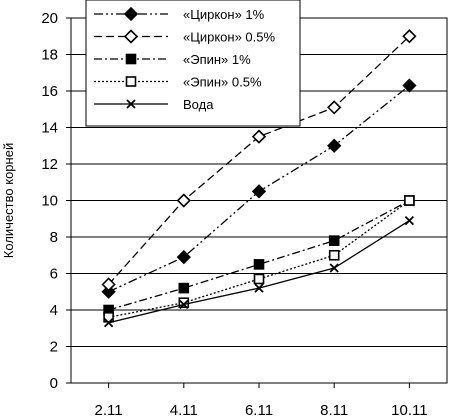 The image size is (457, 418). Describe the element at coordinates (109, 410) in the screenshot. I see `x-tick-label: 2.11` at that location.